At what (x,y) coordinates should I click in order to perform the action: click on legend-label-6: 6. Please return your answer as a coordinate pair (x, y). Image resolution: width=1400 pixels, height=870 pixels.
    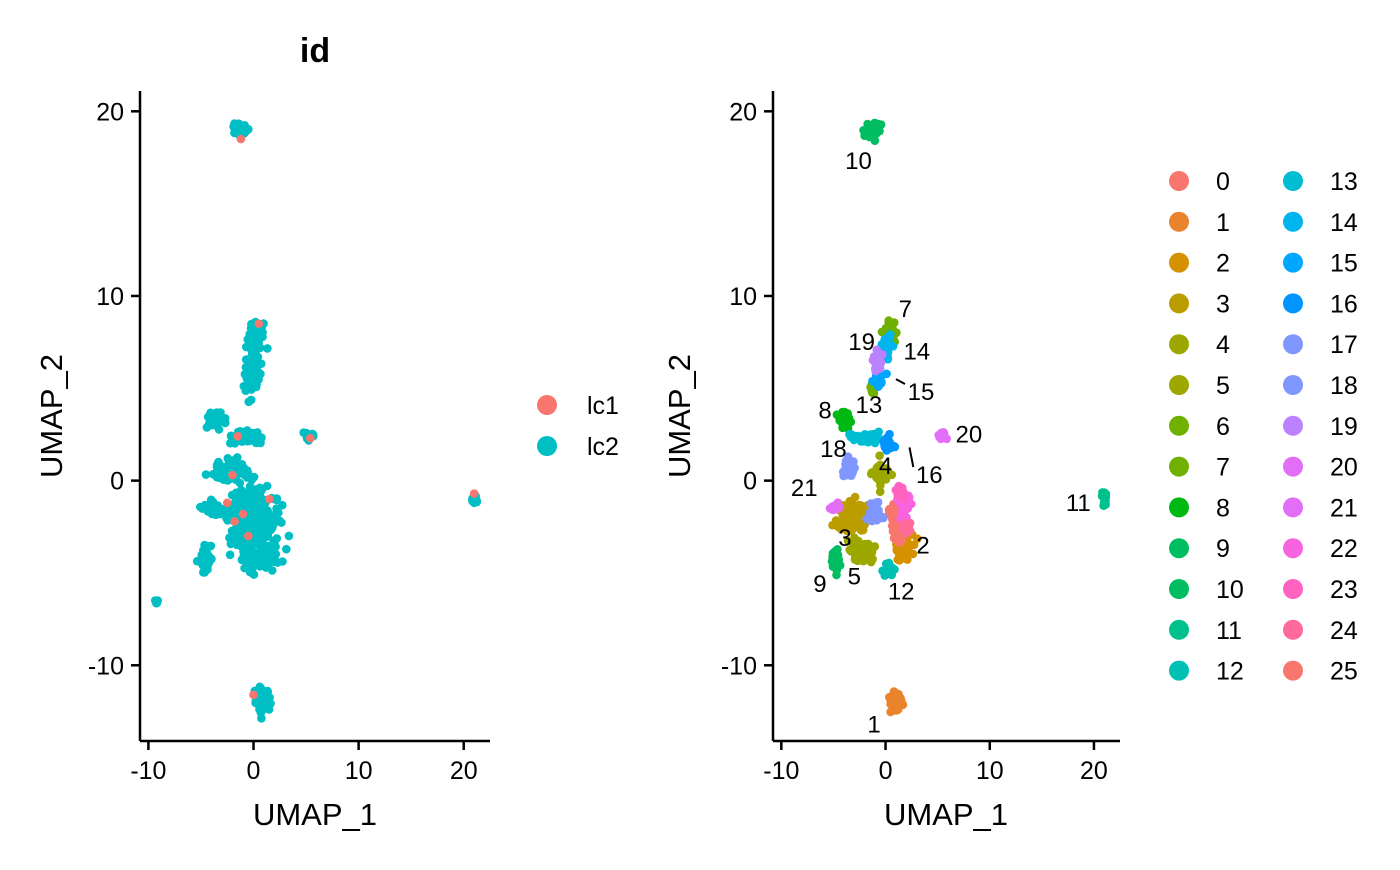
    Looking at the image, I should click on (1223, 427).